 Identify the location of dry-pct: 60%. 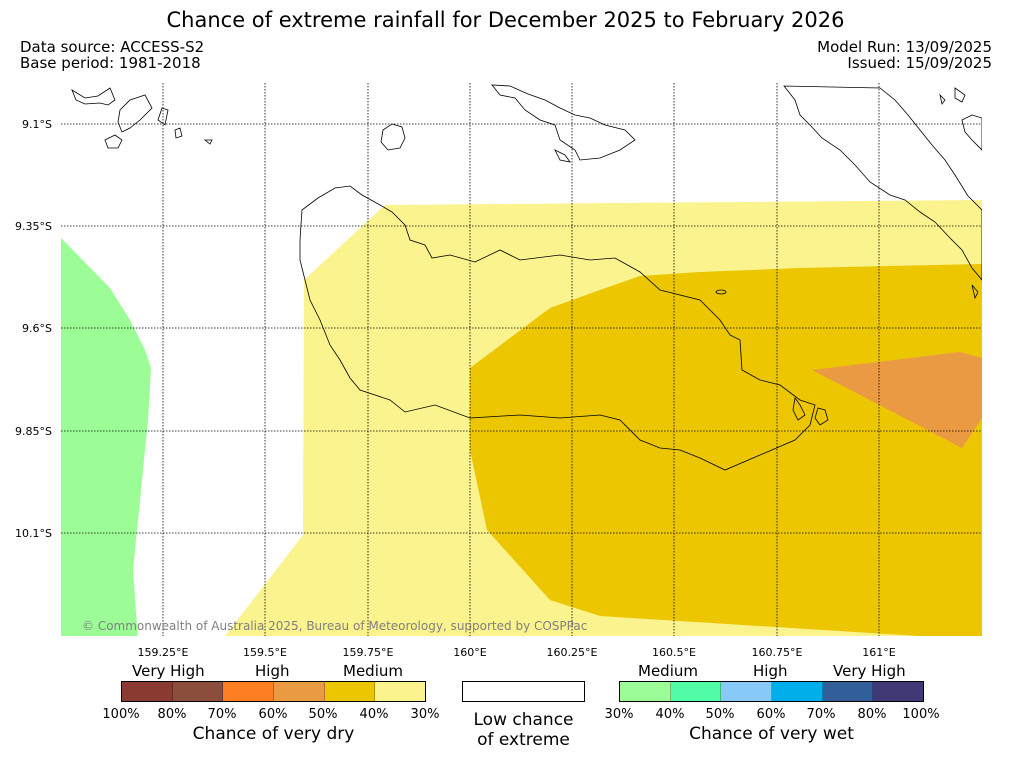
(273, 714).